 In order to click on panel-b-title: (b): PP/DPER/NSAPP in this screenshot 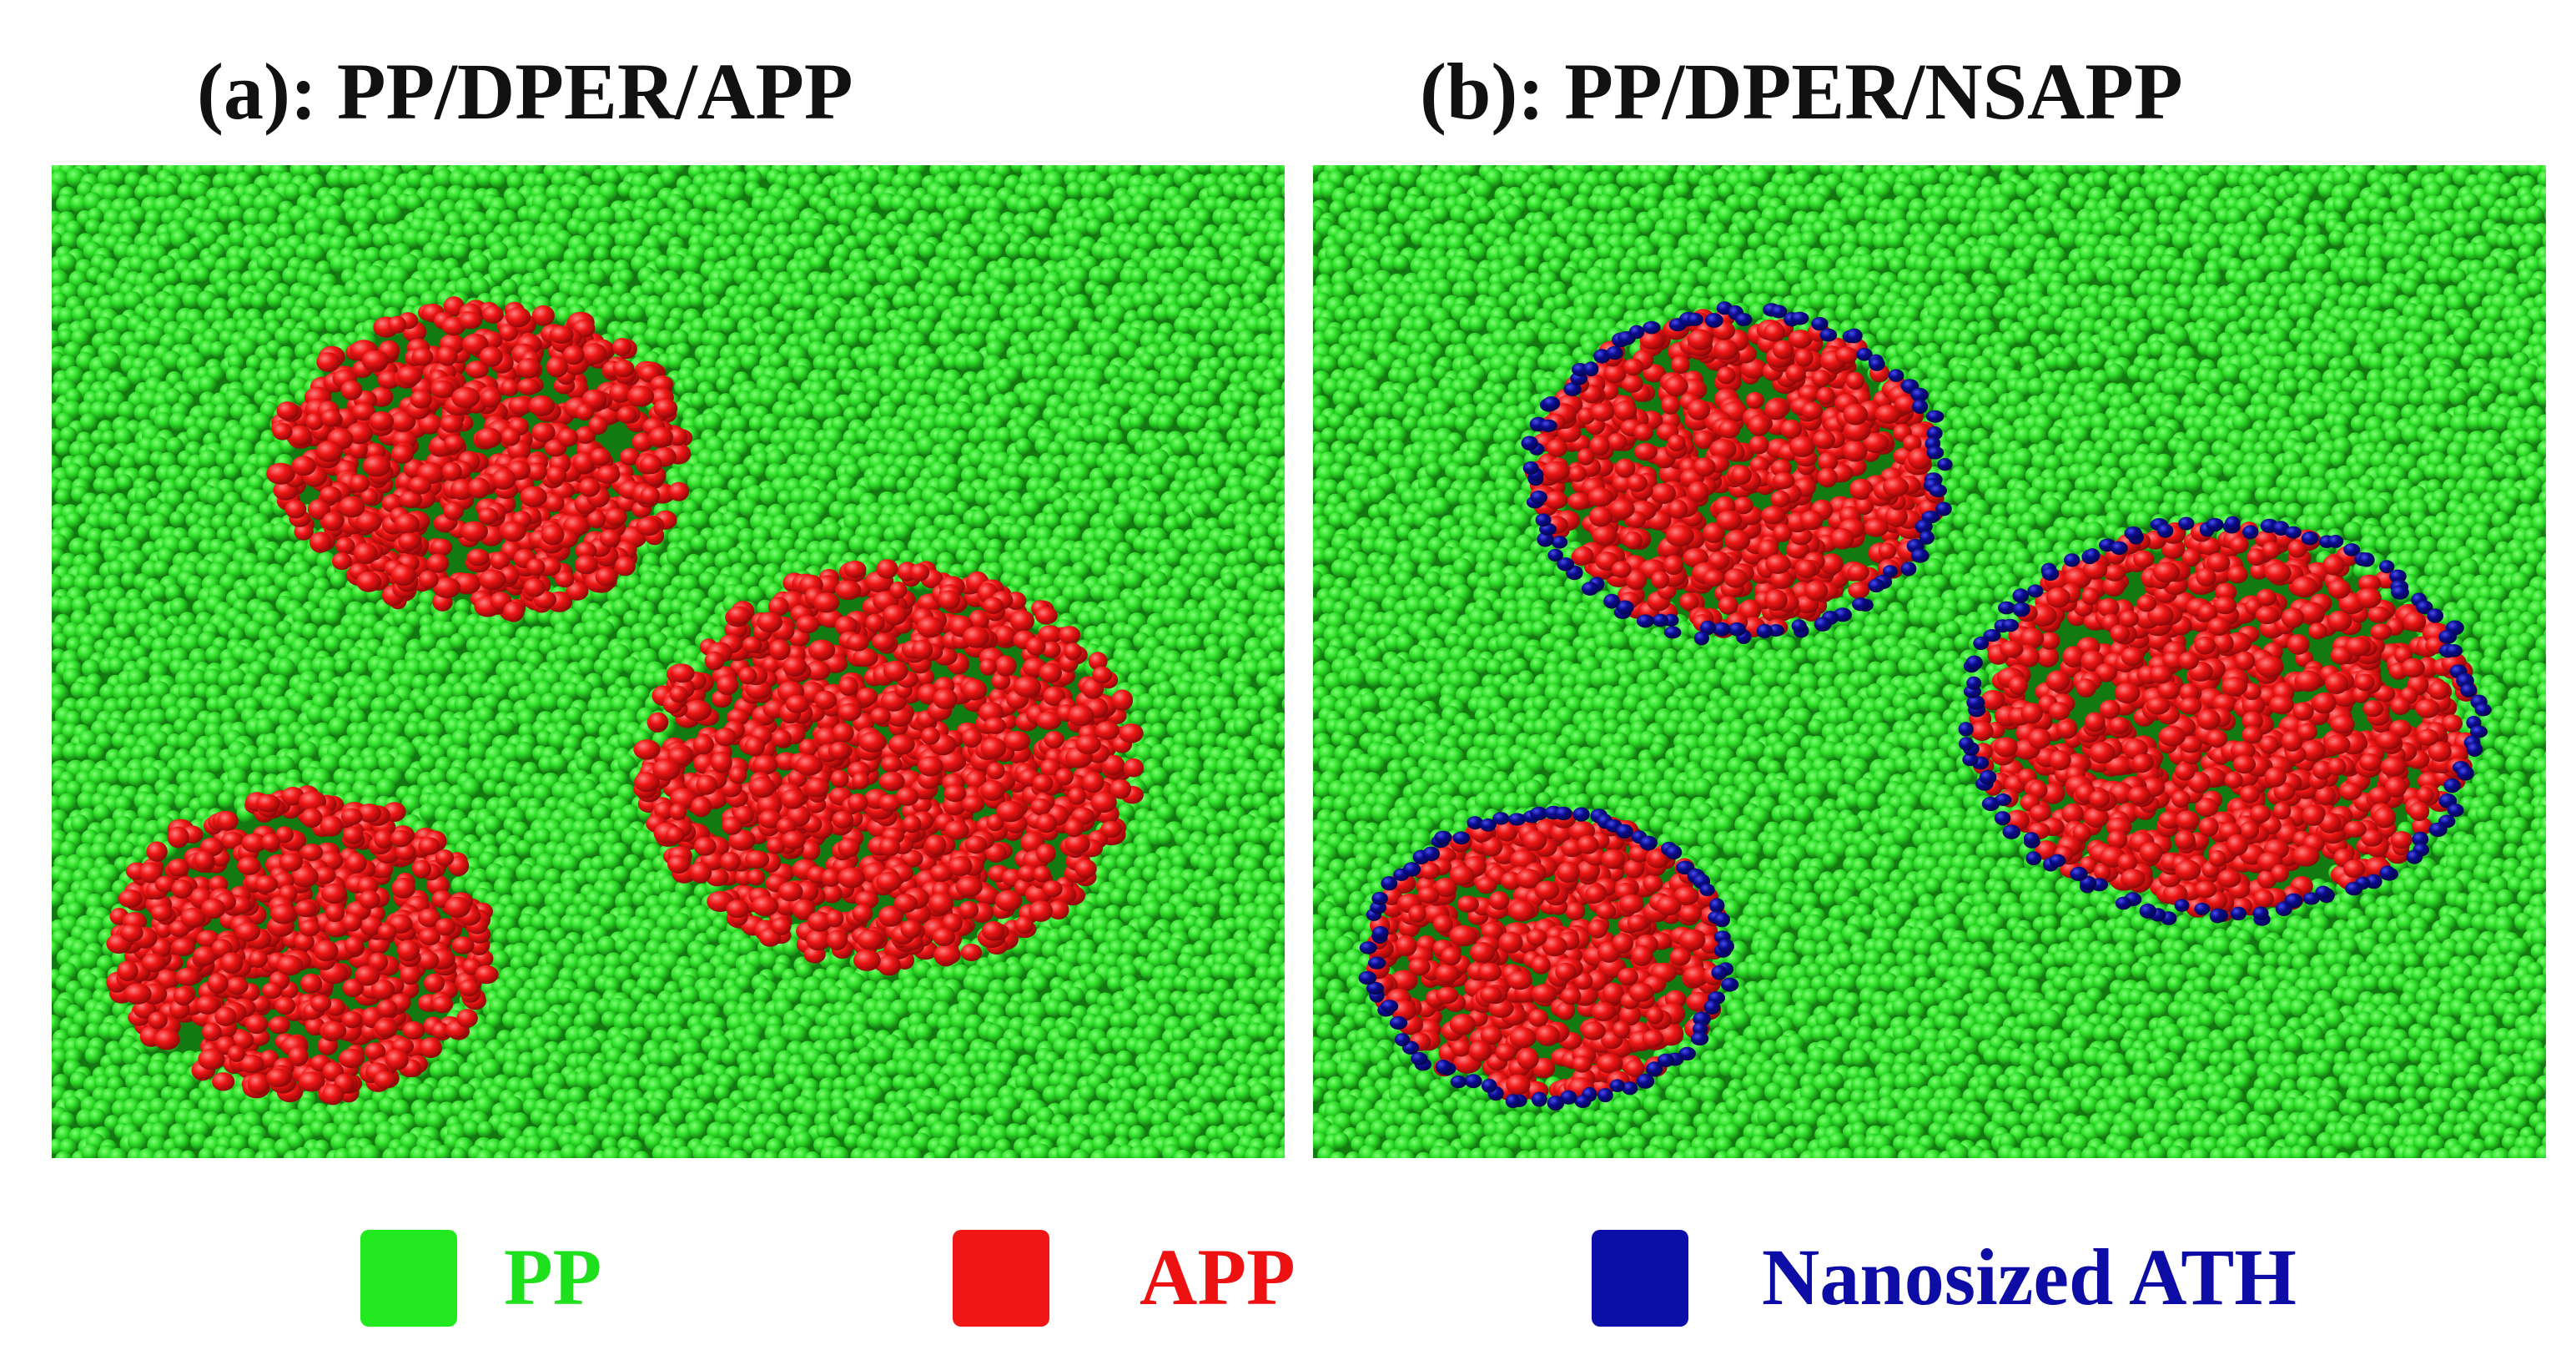, I will do `click(1801, 91)`.